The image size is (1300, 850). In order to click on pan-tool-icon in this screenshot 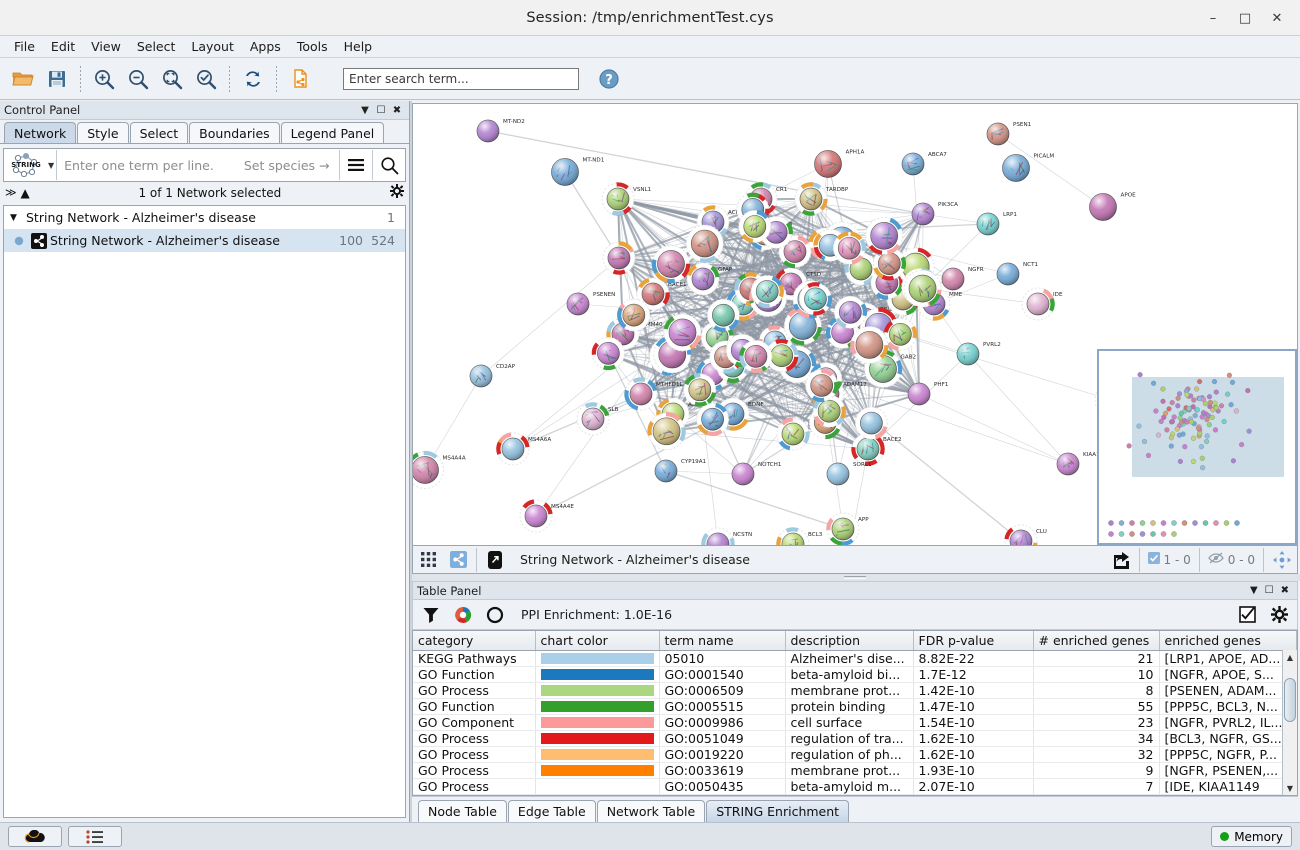, I will do `click(1282, 560)`.